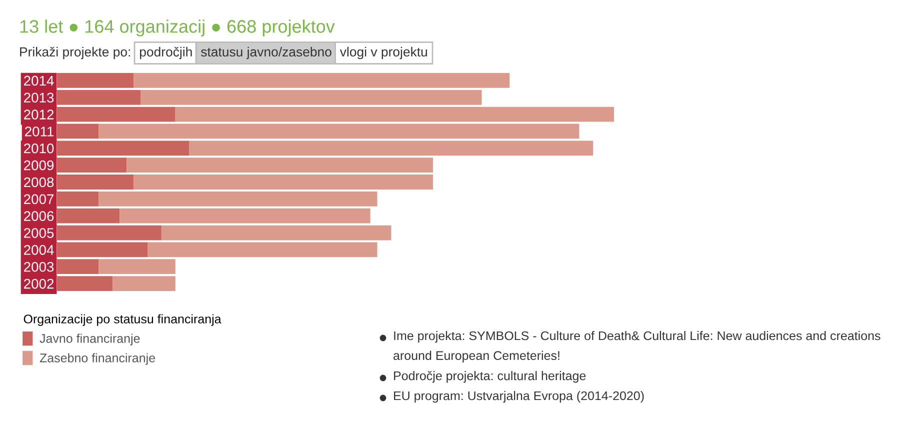 The image size is (900, 428). What do you see at coordinates (39, 250) in the screenshot?
I see `y-tick-label: 2004` at bounding box center [39, 250].